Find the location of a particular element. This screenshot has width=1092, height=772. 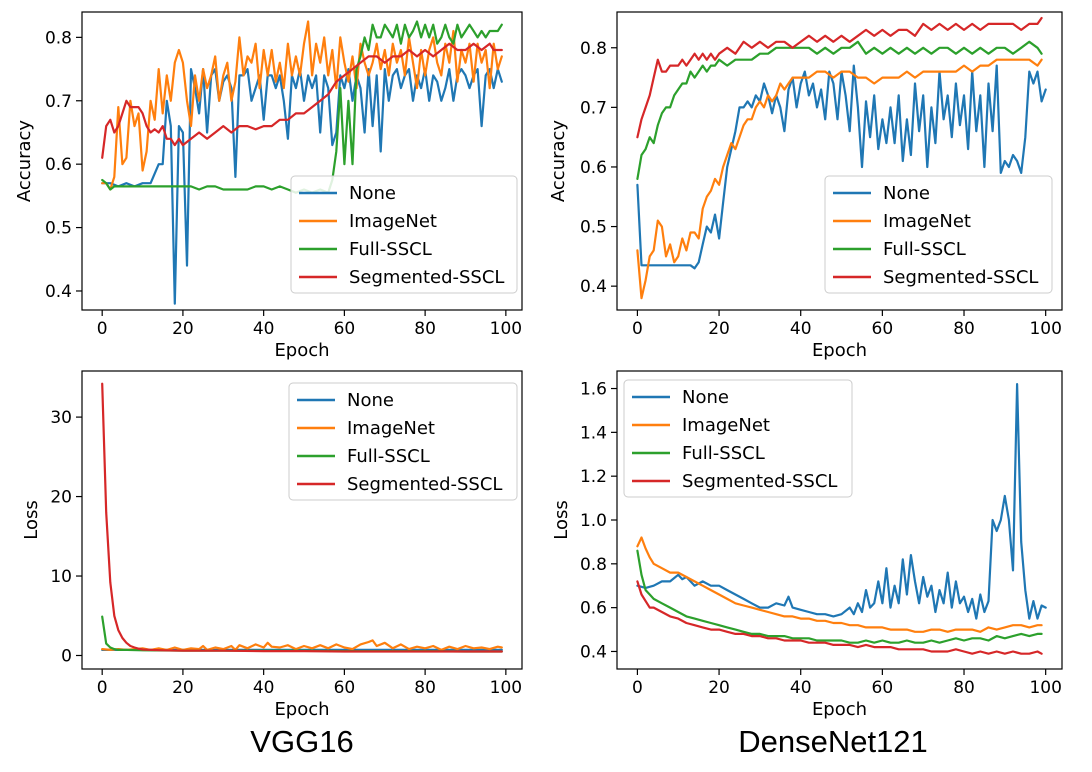

caption-densenet121: DenseNet121 is located at coordinates (833, 741).